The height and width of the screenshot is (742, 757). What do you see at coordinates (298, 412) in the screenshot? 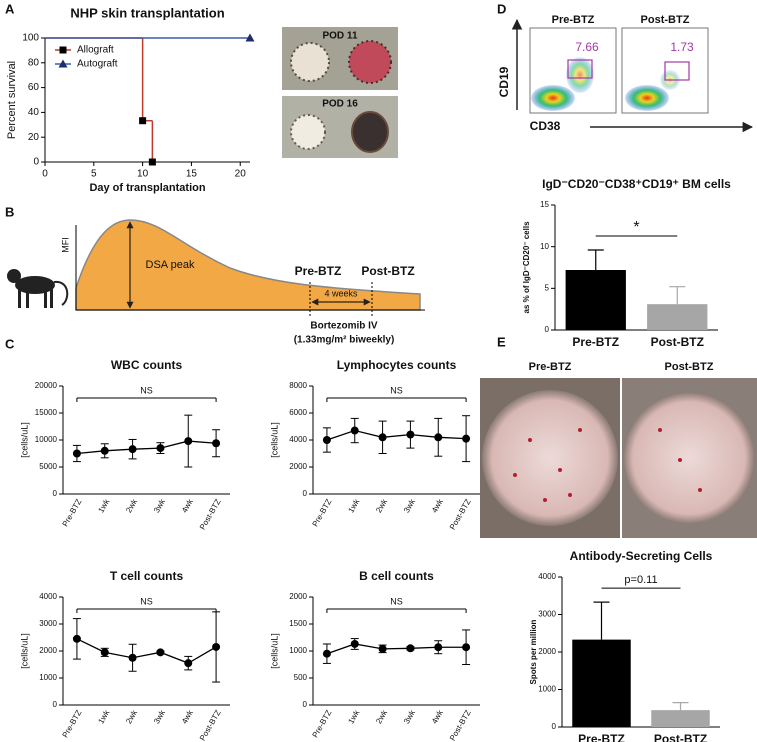
I see `y-tick-label: 6000` at bounding box center [298, 412].